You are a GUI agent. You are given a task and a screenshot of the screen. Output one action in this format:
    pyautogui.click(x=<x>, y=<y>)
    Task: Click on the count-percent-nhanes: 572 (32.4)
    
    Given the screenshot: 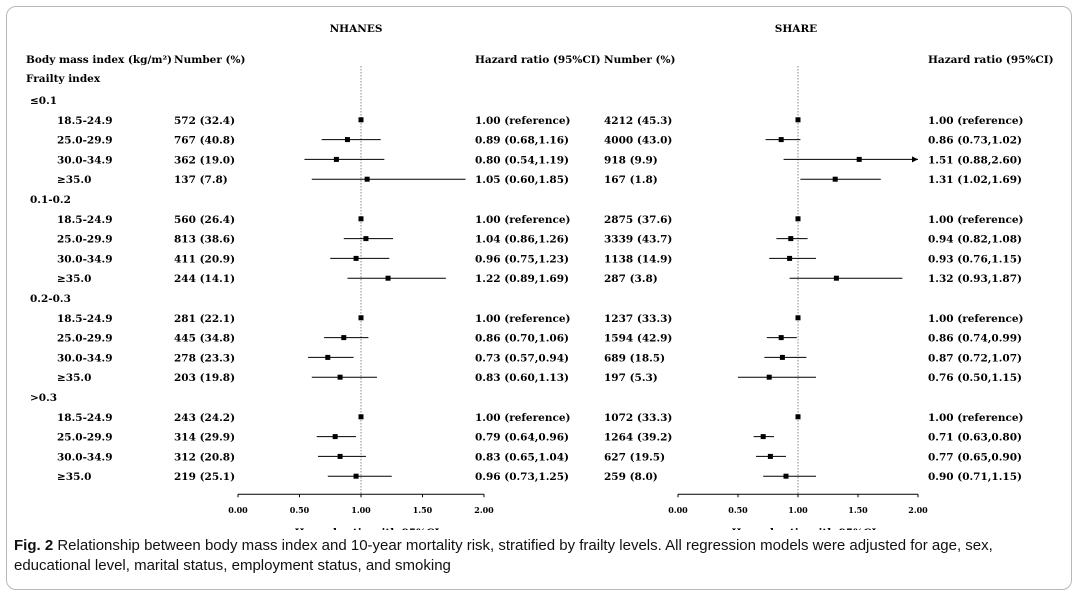 What is the action you would take?
    pyautogui.click(x=204, y=121)
    